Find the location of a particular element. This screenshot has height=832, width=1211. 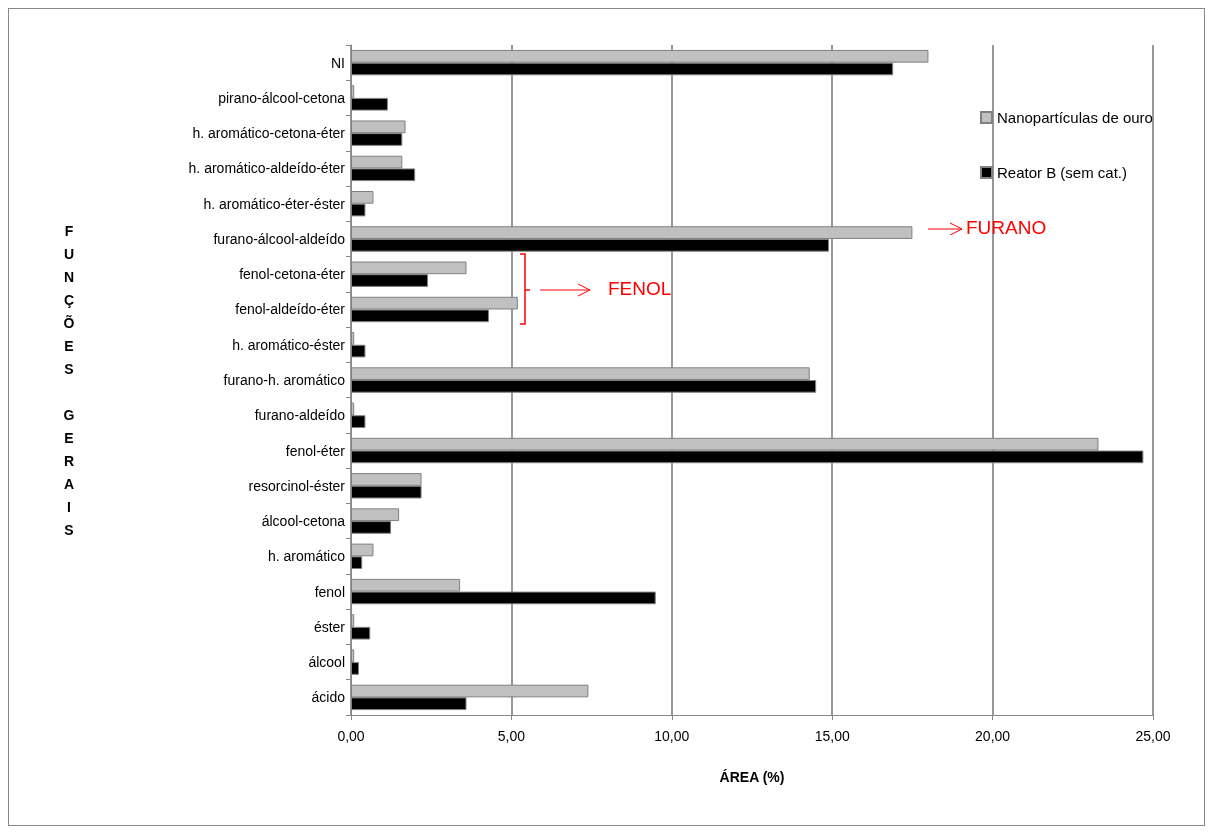

y-tick-label: h. aromático-éster is located at coordinates (289, 344).